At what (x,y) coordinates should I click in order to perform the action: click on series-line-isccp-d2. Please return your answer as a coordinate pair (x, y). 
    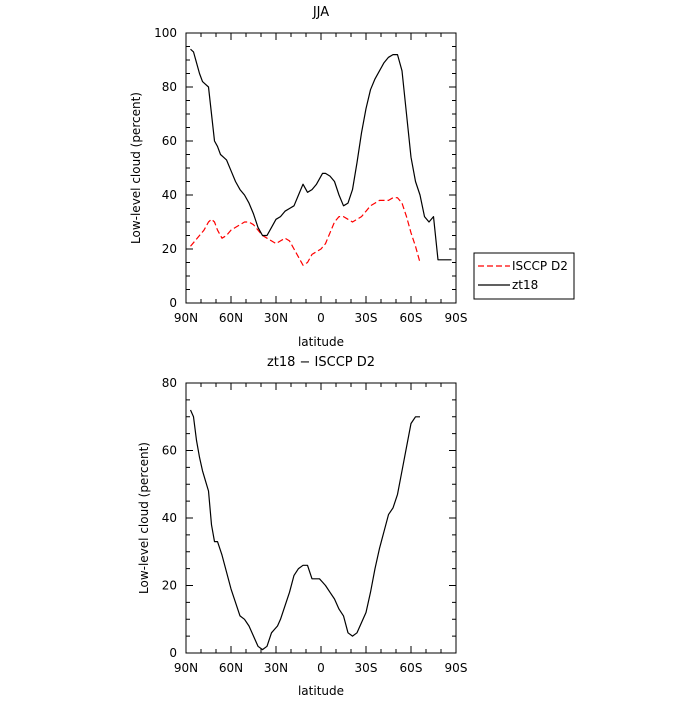
    Looking at the image, I should click on (305, 231).